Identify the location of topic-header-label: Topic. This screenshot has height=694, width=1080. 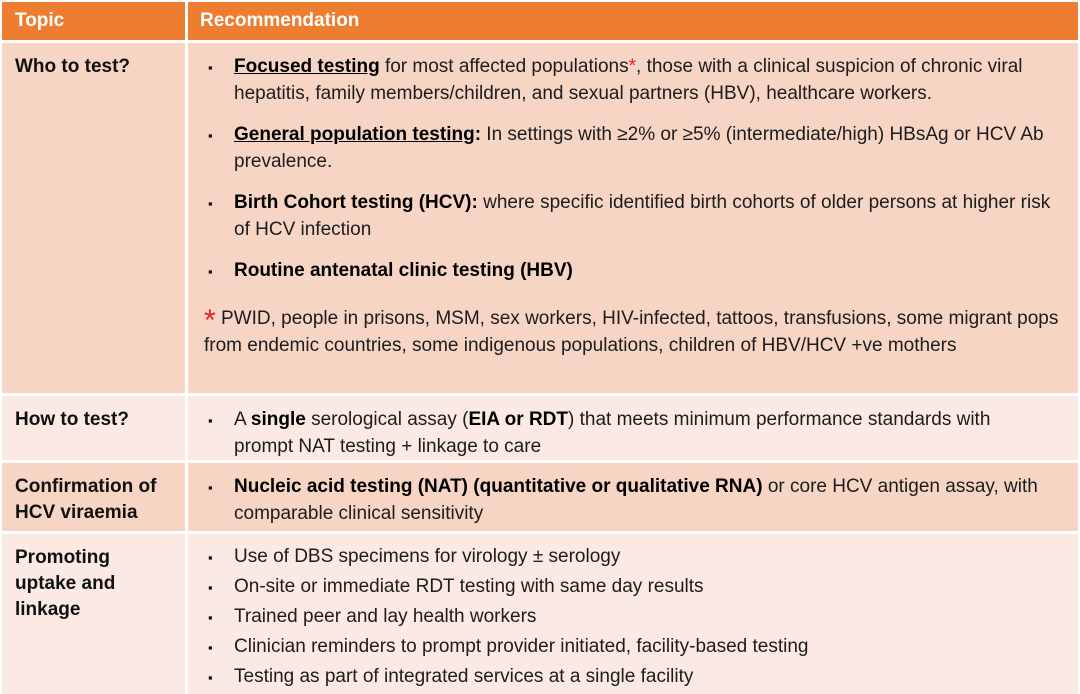
(40, 20).